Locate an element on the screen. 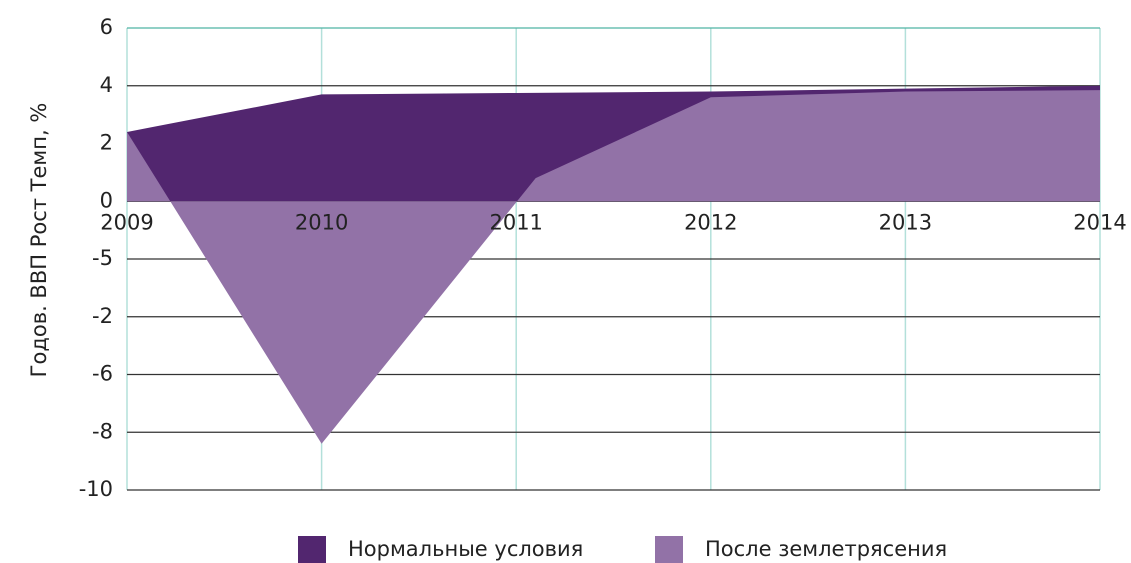 The height and width of the screenshot is (563, 1131). y-tick-label: 0 is located at coordinates (106, 200).